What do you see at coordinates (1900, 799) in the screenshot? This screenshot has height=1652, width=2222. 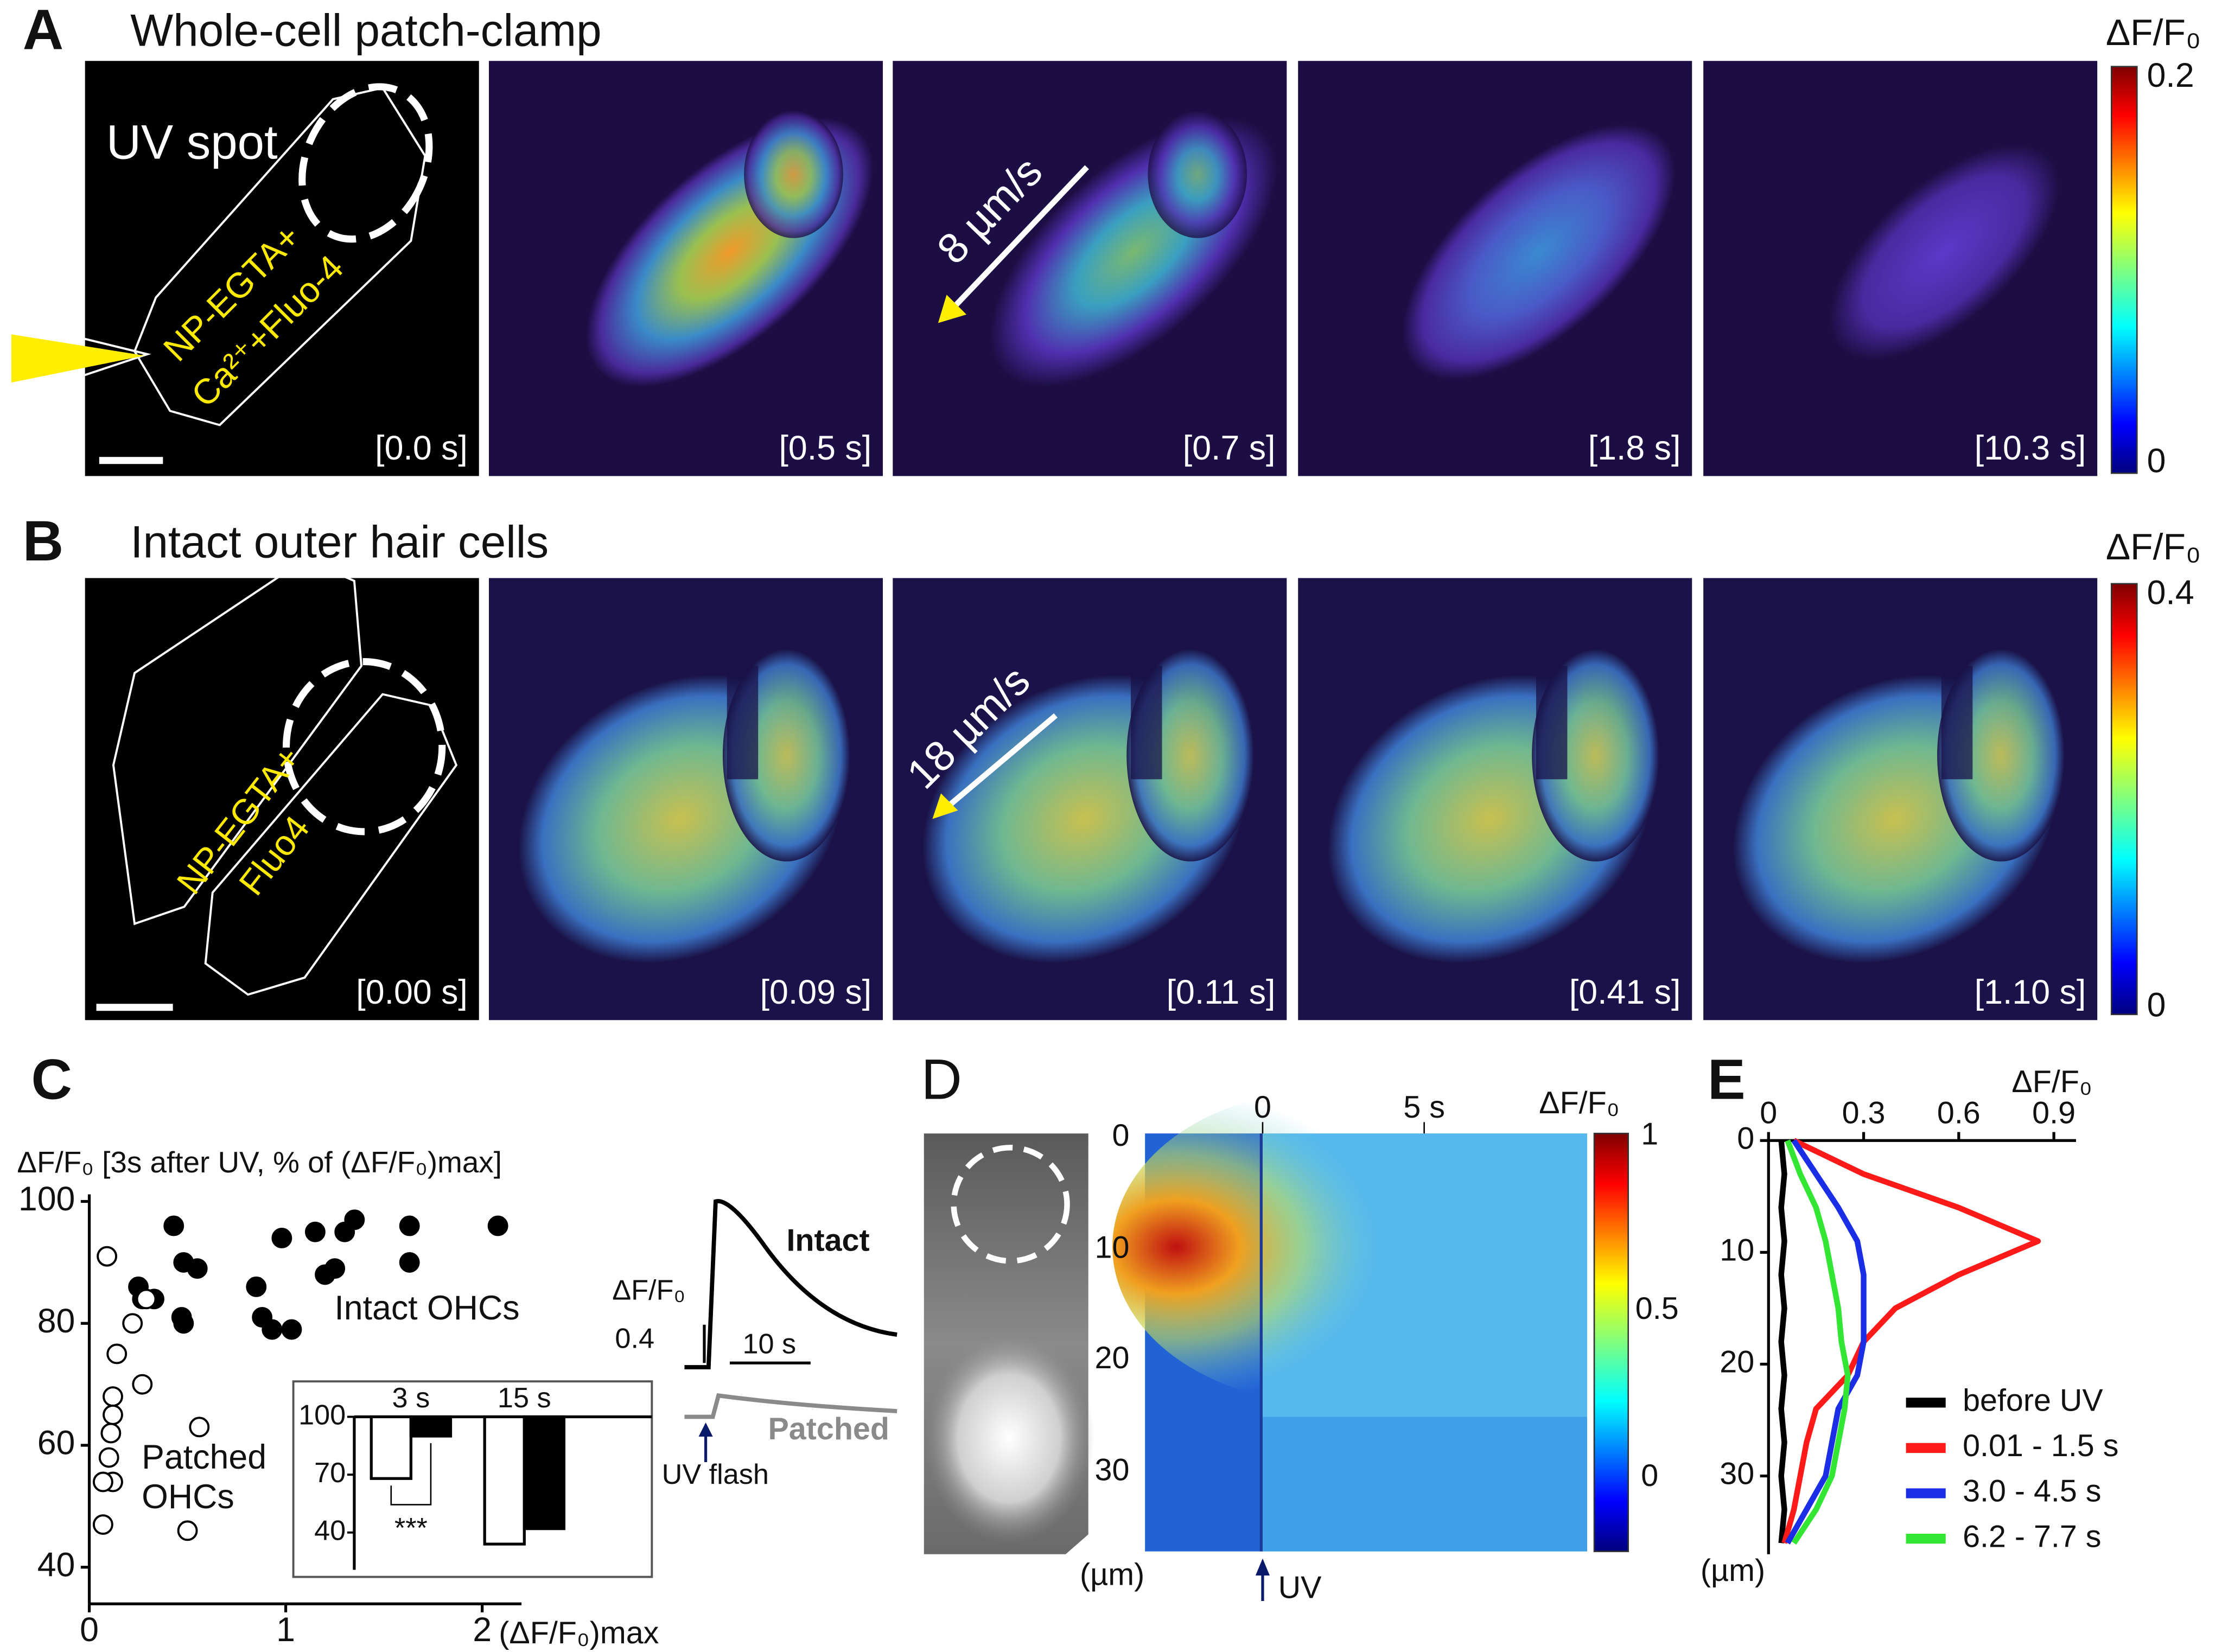 I see `image-frame: [1.10 s]` at bounding box center [1900, 799].